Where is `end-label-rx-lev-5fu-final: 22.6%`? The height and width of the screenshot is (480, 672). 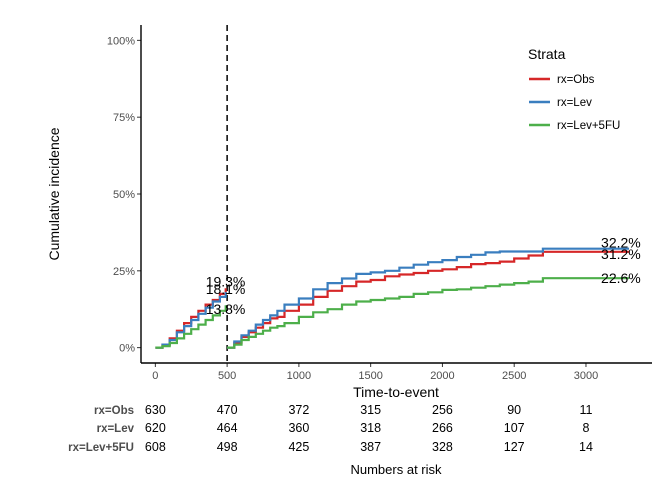 end-label-rx-lev-5fu-final: 22.6% is located at coordinates (621, 278).